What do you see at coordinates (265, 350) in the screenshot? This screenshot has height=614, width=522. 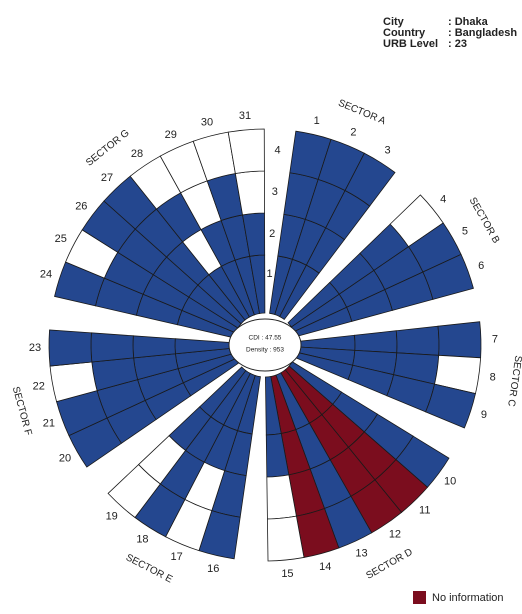 I see `density-label: Density : 953` at bounding box center [265, 350].